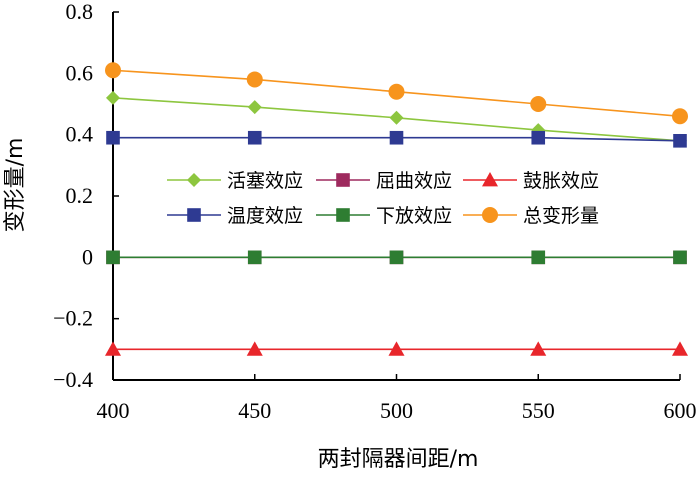  What do you see at coordinates (561, 216) in the screenshot?
I see `legend-label: 总变形量` at bounding box center [561, 216].